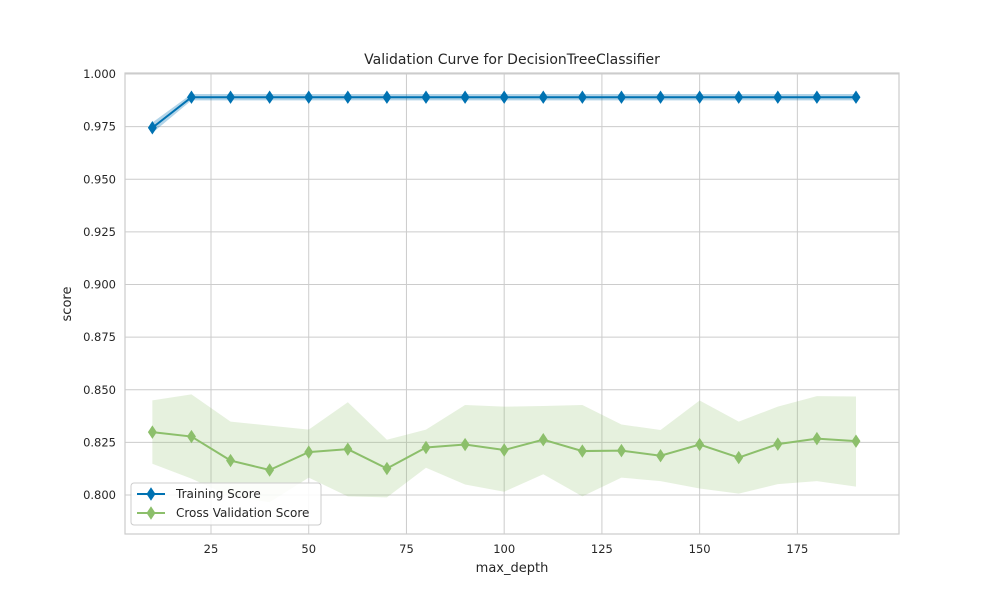 This screenshot has width=1000, height=604. Describe the element at coordinates (151, 513) in the screenshot. I see `legend-marker-cross-validation` at that location.